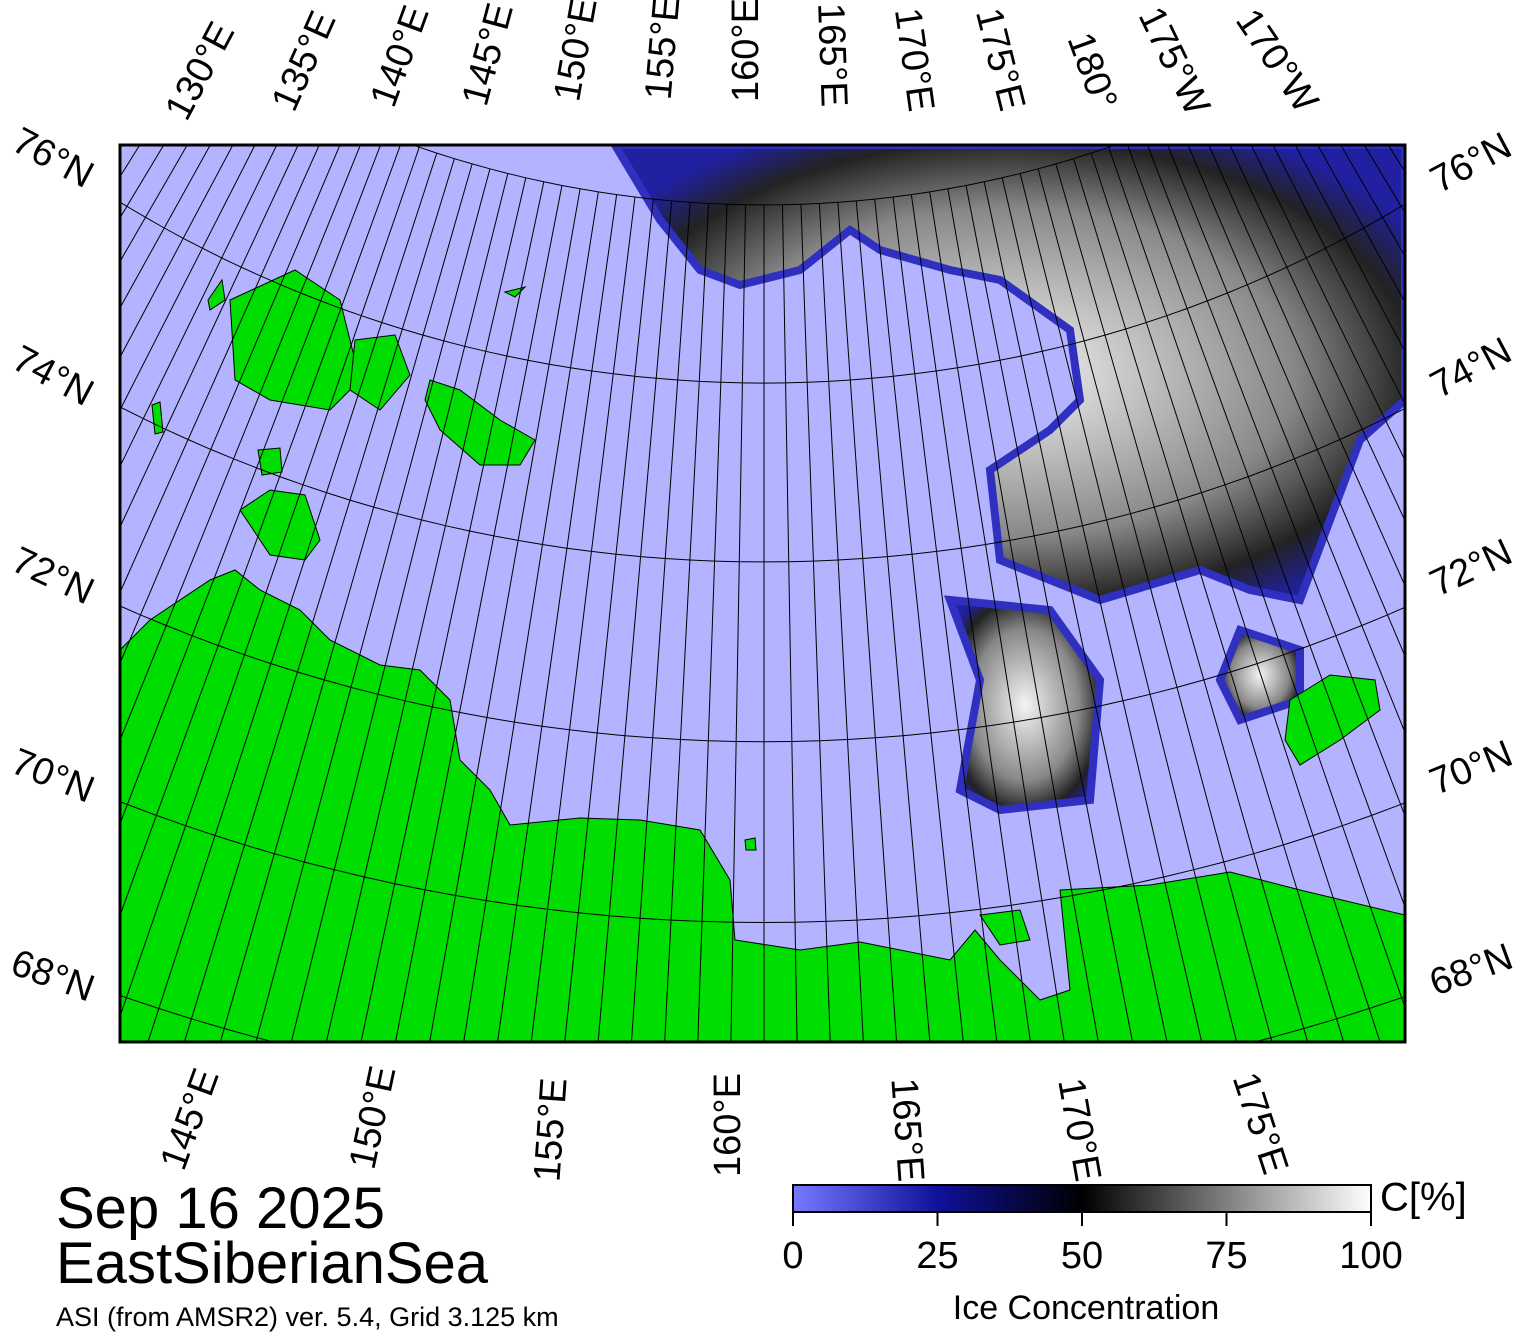 The width and height of the screenshot is (1527, 1341). I want to click on colorbar-tick-label: 75, so click(1226, 1256).